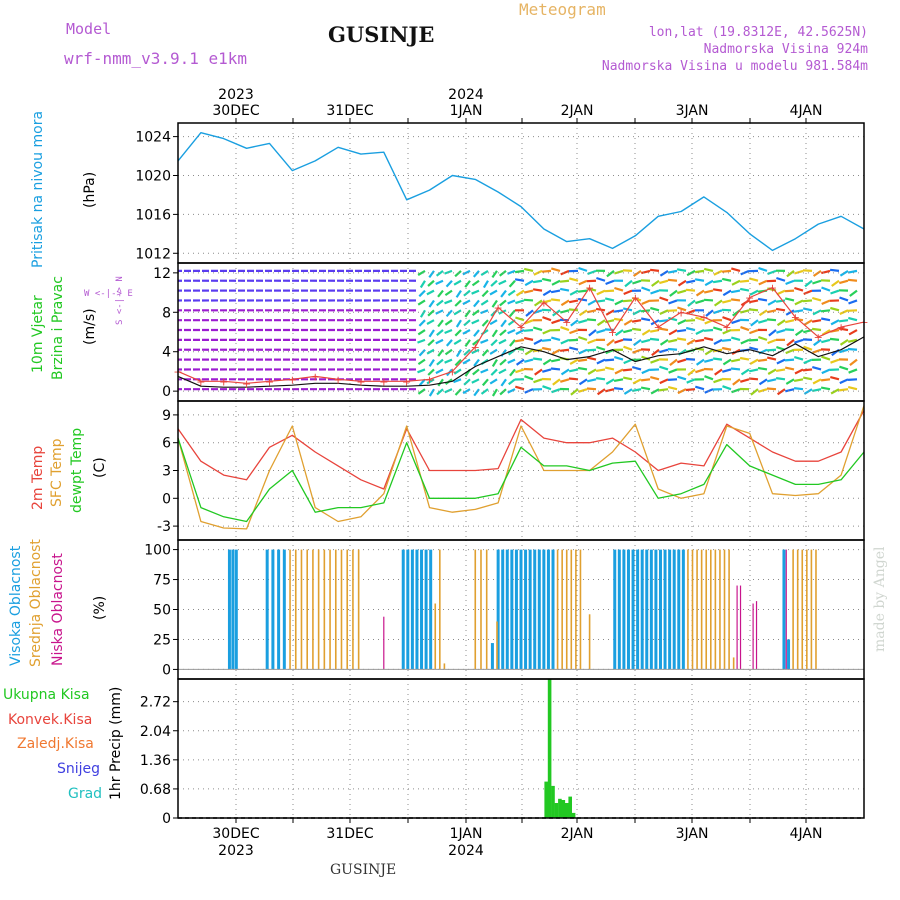 Image resolution: width=900 pixels, height=900 pixels. I want to click on y-tick-label: 6, so click(166, 444).